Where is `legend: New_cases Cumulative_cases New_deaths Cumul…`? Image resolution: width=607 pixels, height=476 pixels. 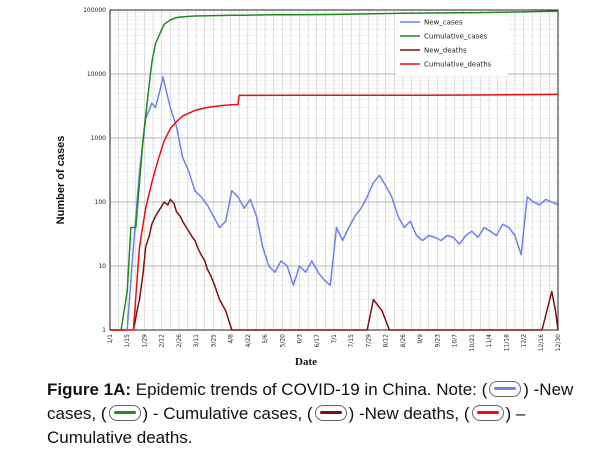 legend: New_cases Cumulative_cases New_deaths Cumul… is located at coordinates (452, 45).